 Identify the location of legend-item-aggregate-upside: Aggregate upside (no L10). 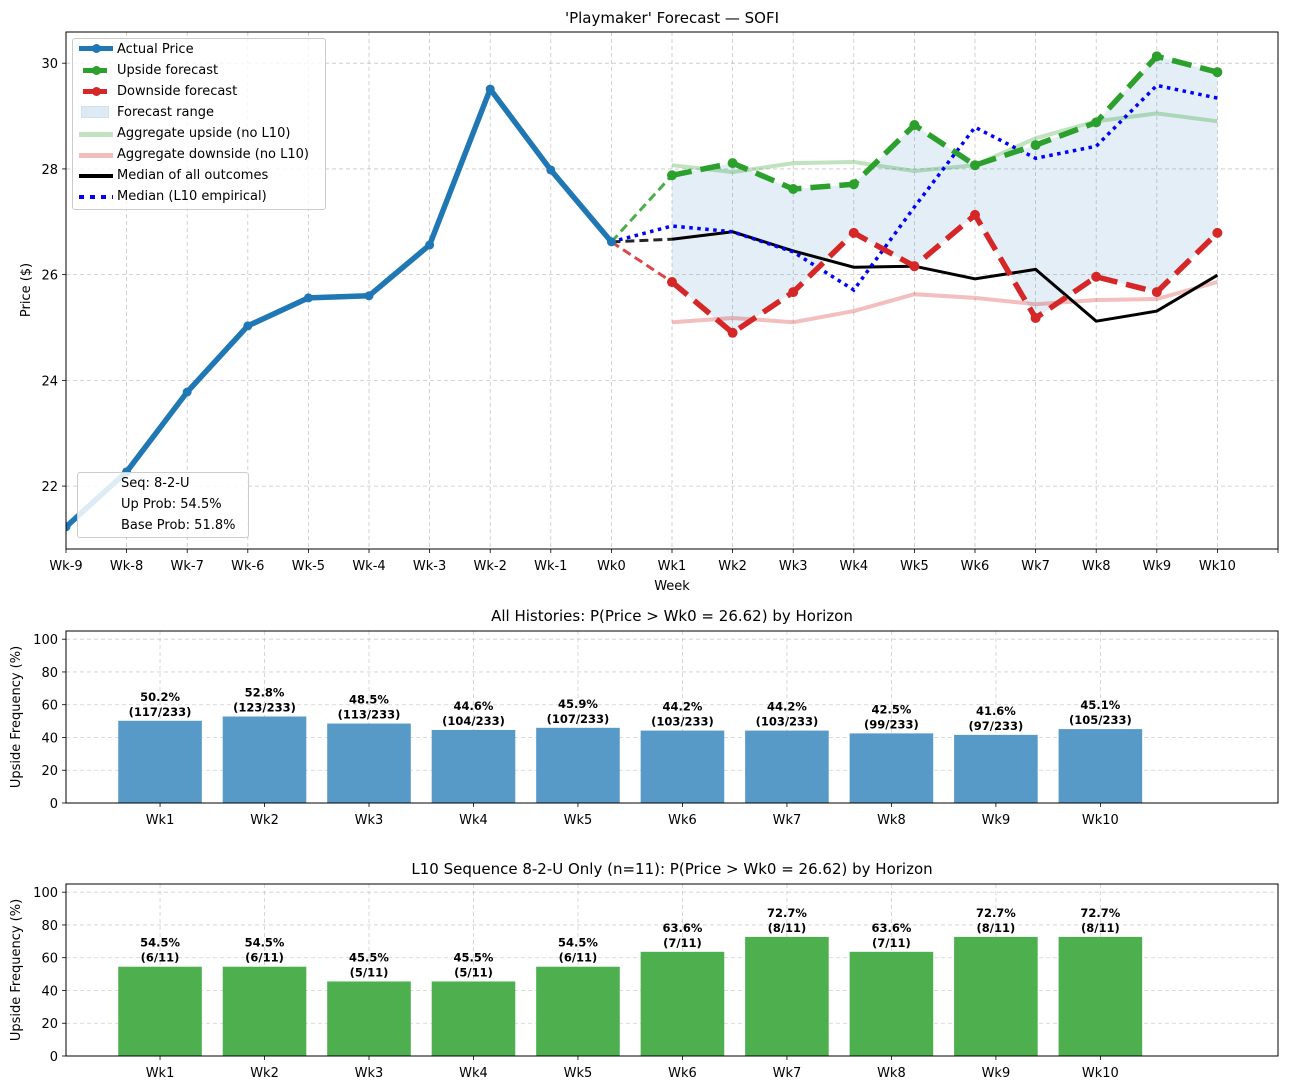
(199, 135).